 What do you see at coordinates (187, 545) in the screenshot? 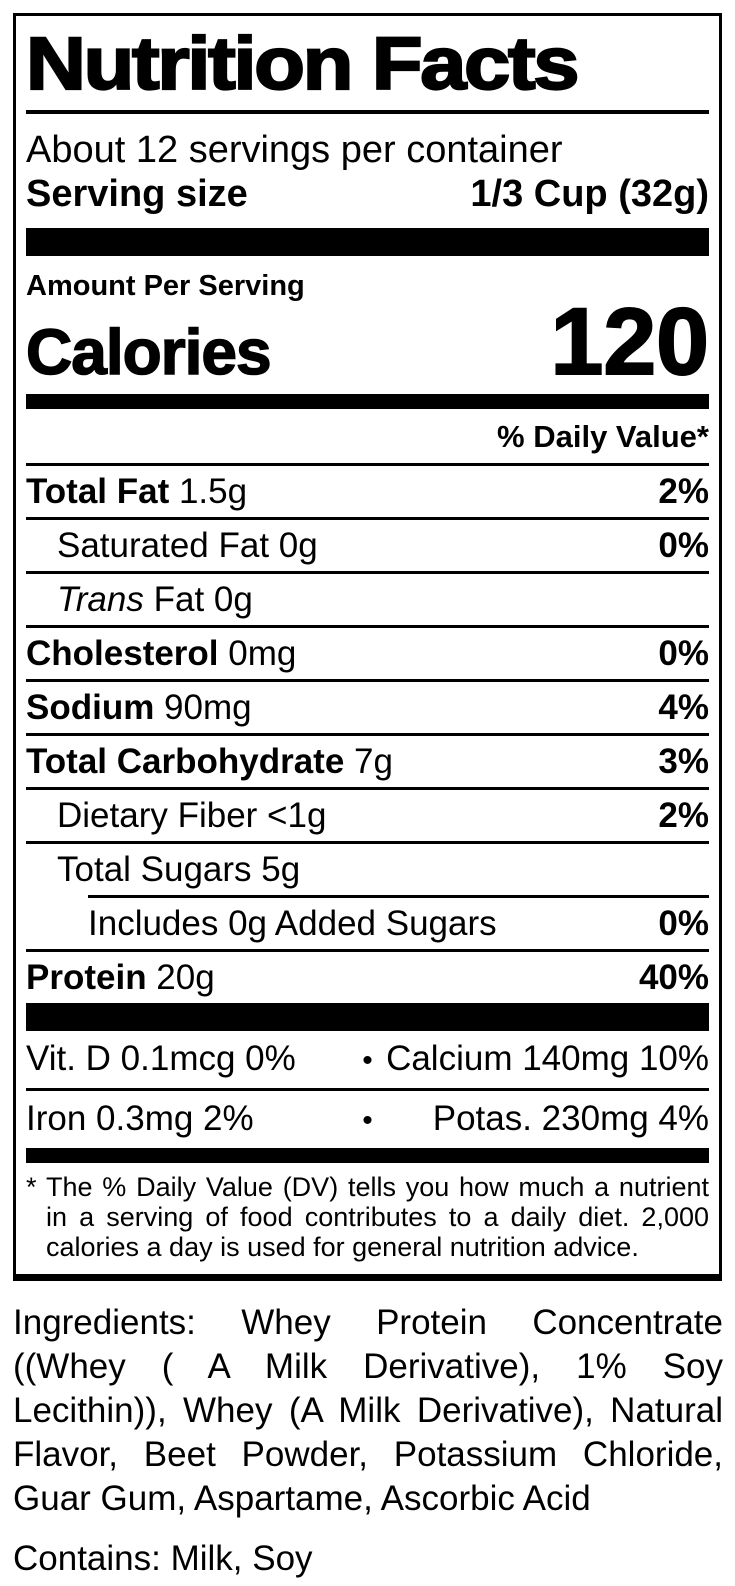
I see `nutrient-text: Saturated Fat 0g` at bounding box center [187, 545].